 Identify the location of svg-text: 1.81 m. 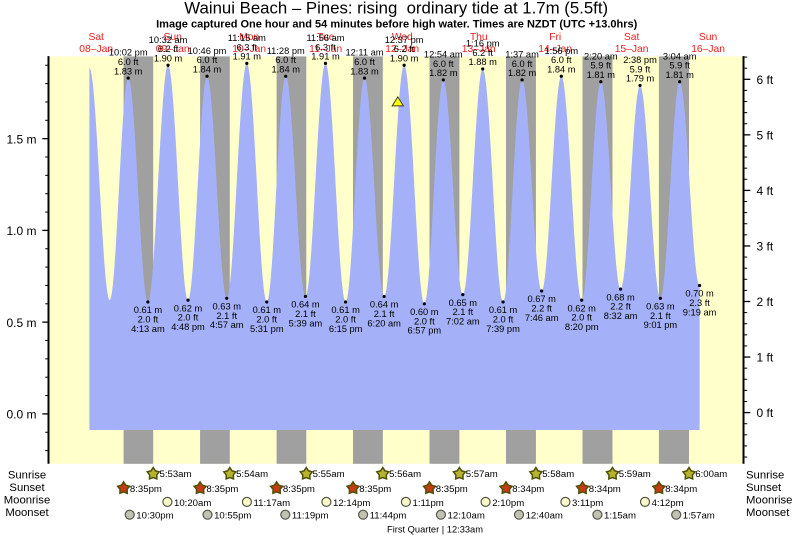
(601, 75).